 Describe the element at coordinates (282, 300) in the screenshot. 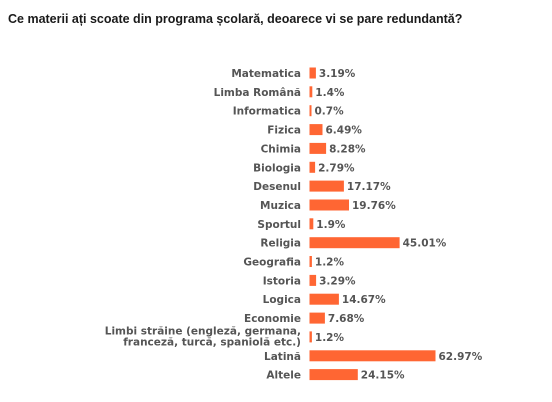

I see `category-label: Logica` at that location.